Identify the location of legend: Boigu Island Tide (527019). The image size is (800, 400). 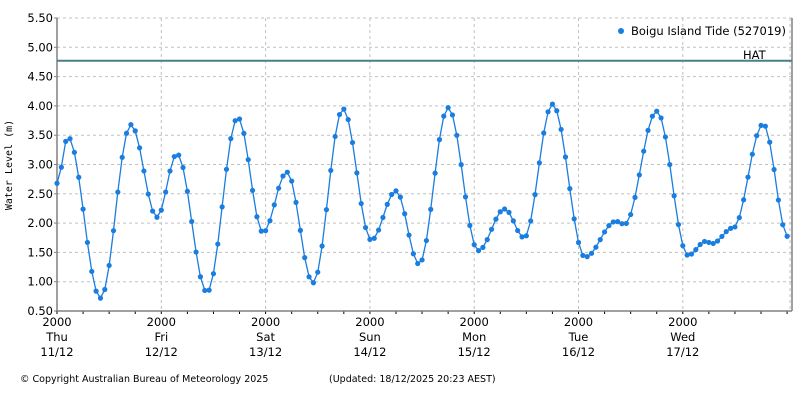
(701, 31).